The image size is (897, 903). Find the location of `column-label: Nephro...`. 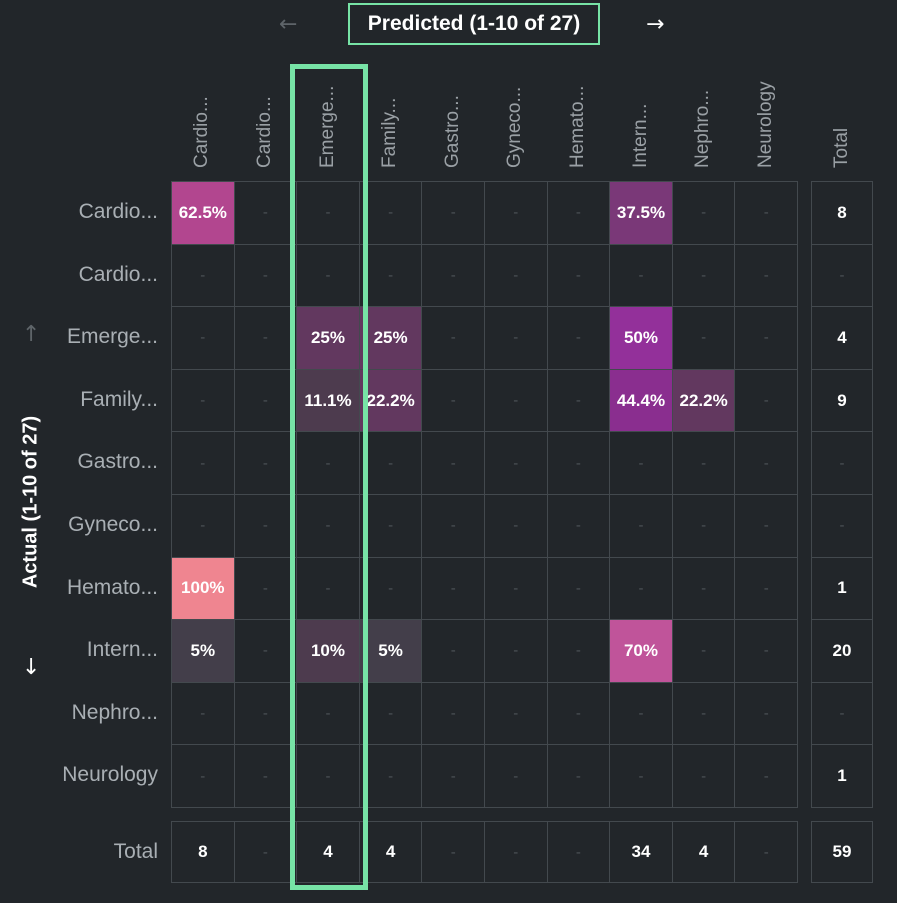

column-label: Nephro... is located at coordinates (703, 128).